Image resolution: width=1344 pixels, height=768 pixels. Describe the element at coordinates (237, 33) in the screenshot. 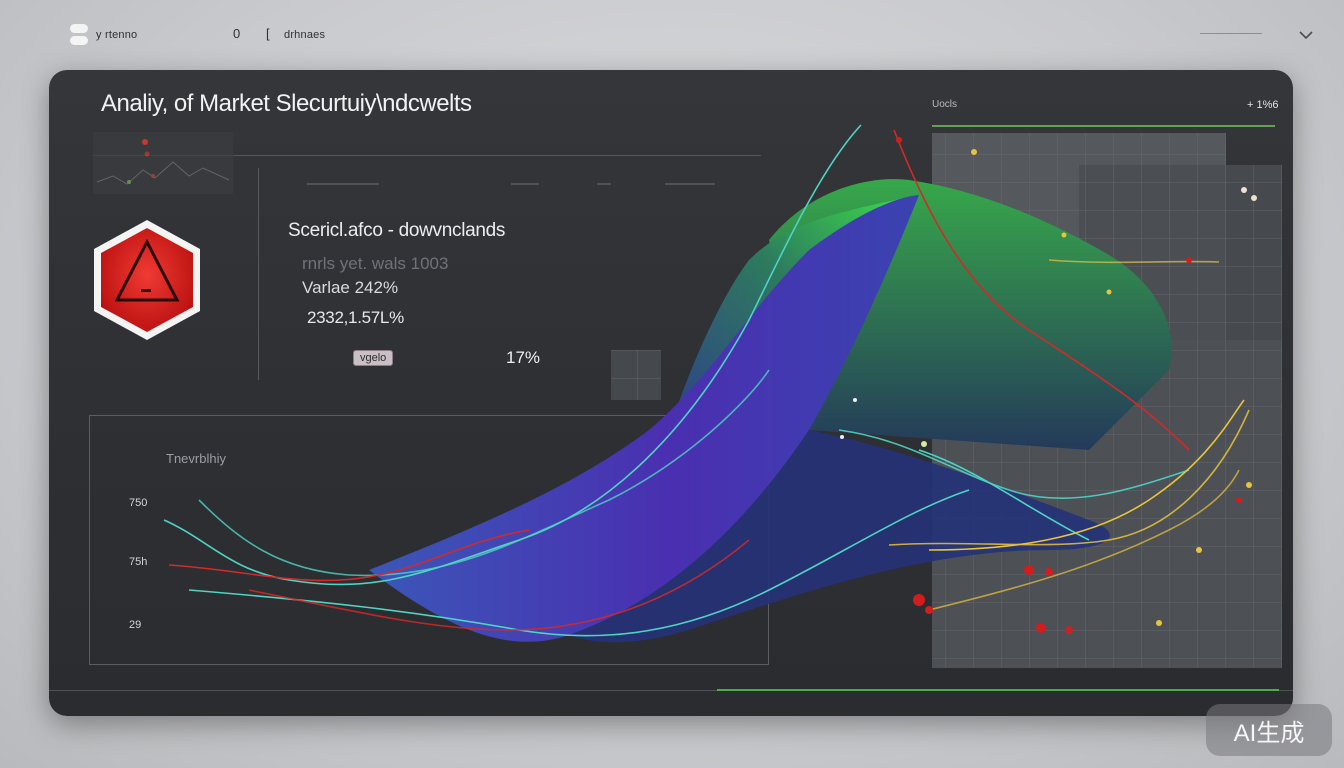

I see `top-mark-zero: 0` at that location.